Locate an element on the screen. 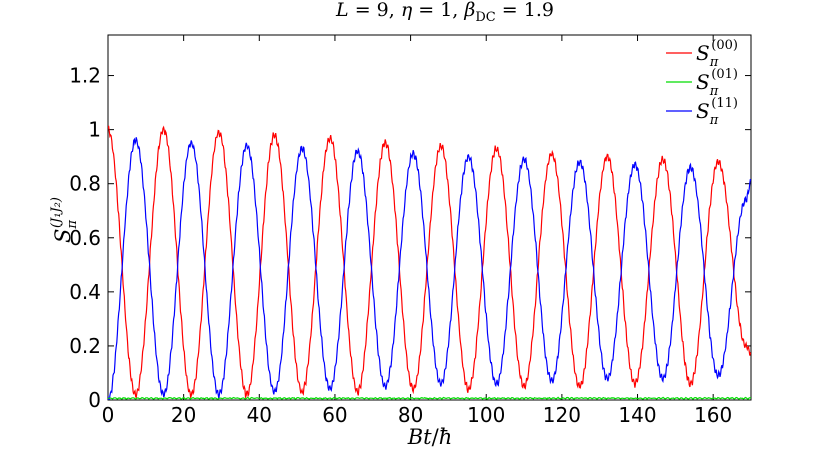  x-tick-label: 60 is located at coordinates (334, 415).